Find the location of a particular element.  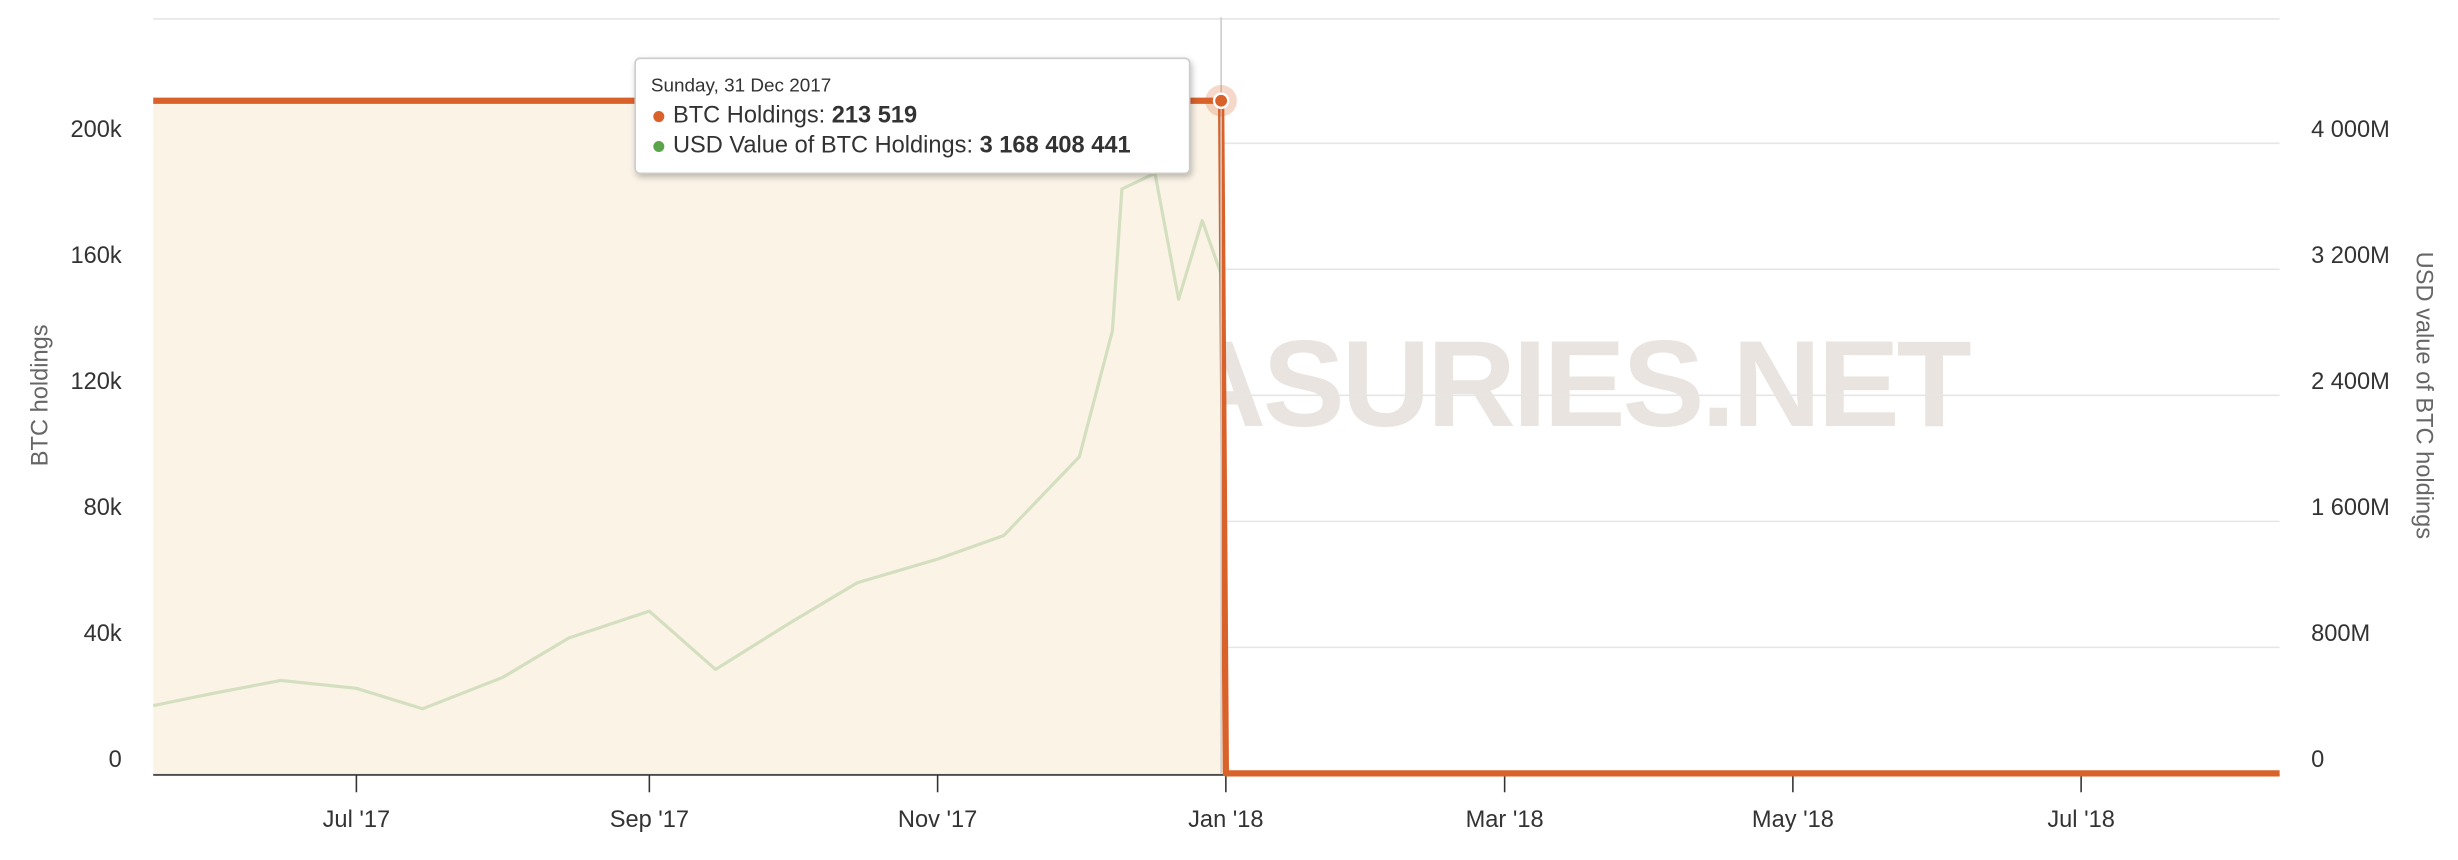

y2-tick-label: 4 000M is located at coordinates (2350, 130).